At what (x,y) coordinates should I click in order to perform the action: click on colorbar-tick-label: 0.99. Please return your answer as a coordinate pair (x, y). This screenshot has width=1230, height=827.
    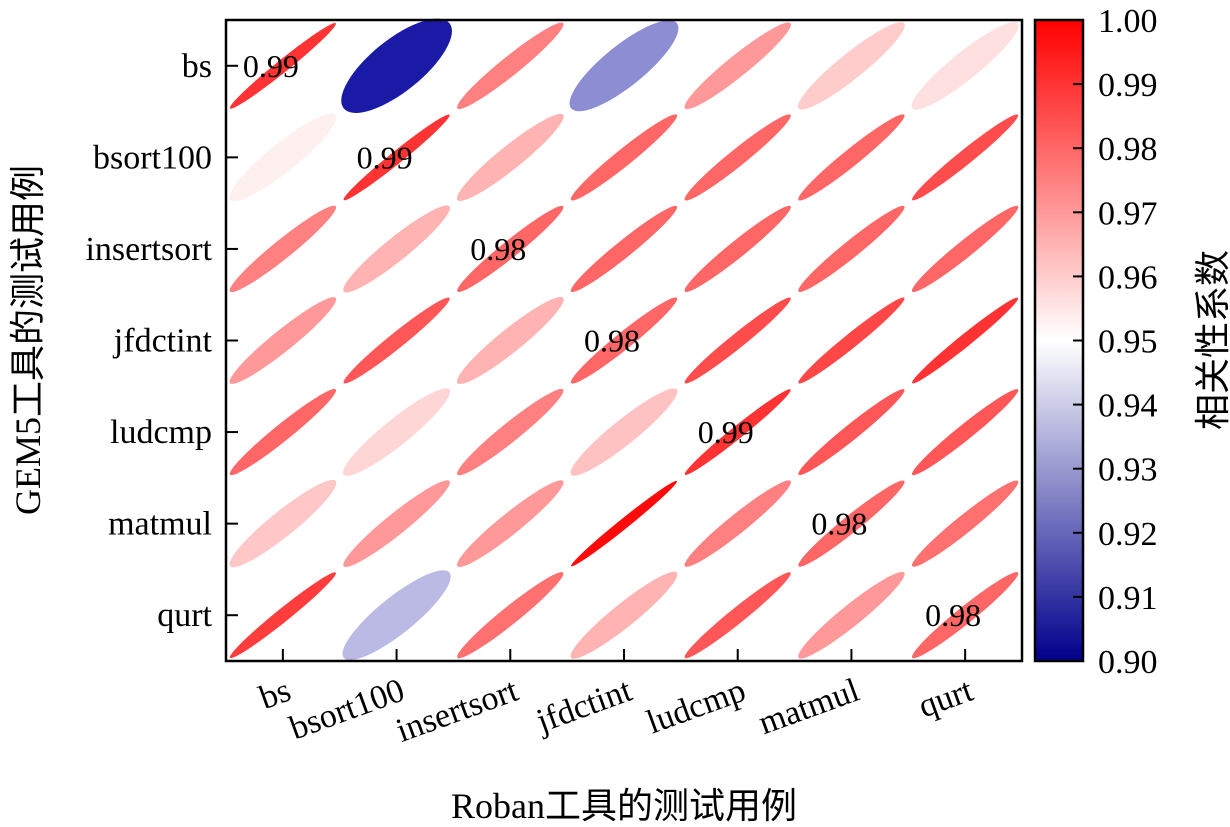
    Looking at the image, I should click on (1128, 85).